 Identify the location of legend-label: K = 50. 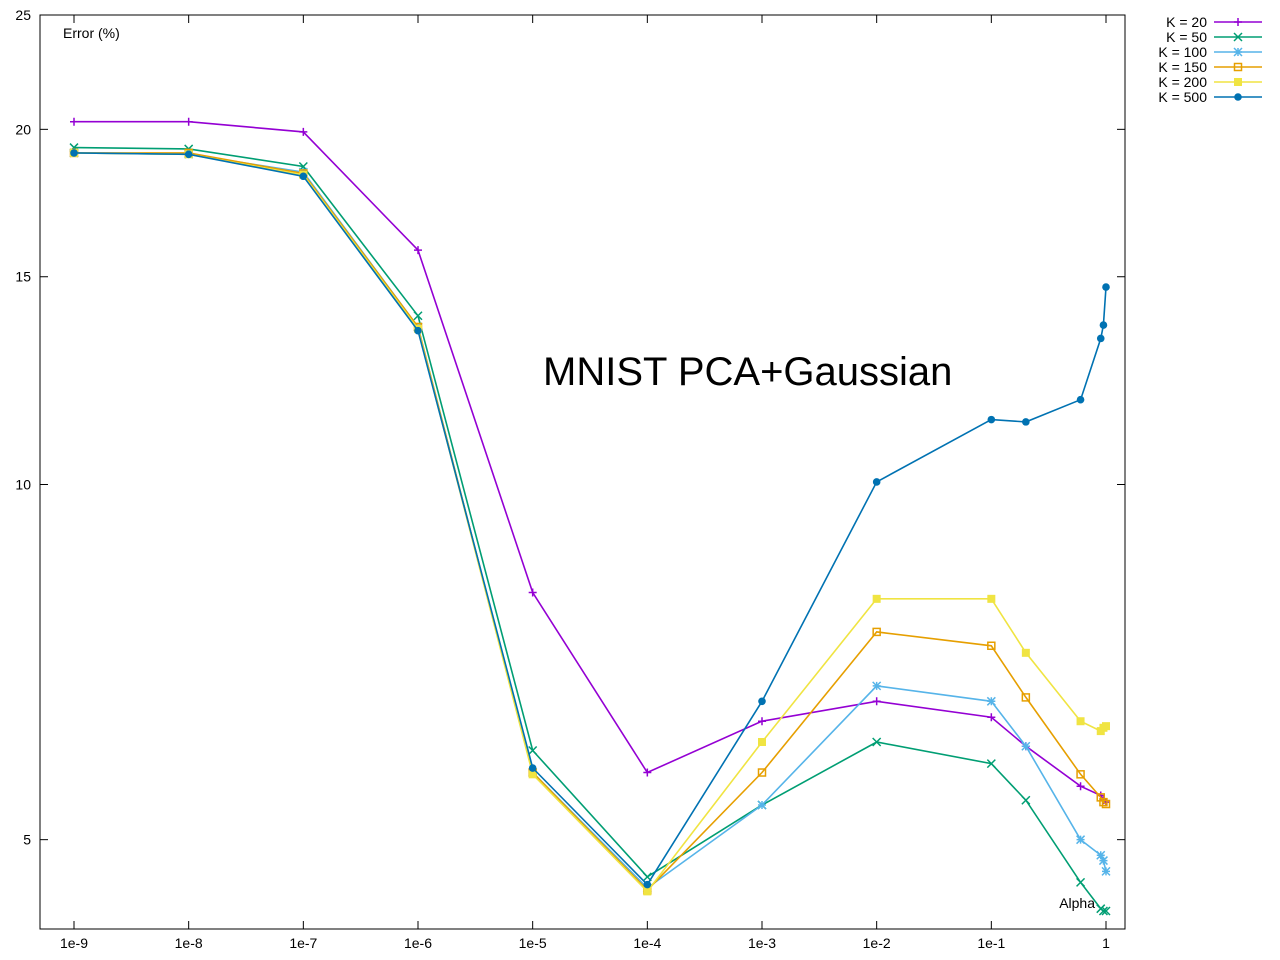
(1186, 37).